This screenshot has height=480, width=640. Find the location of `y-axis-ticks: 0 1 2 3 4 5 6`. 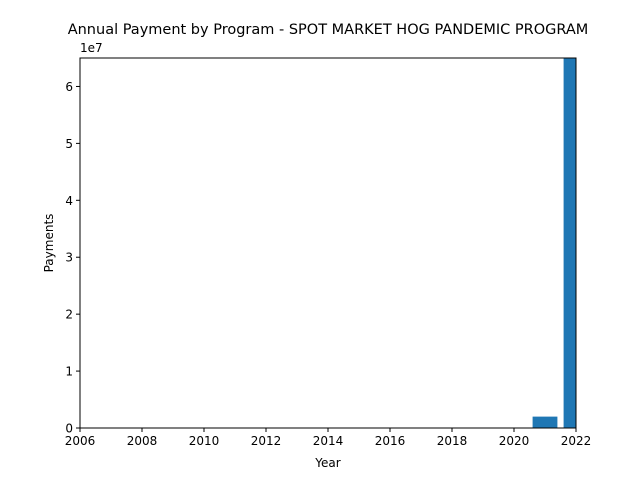

y-axis-ticks: 0 1 2 3 4 5 6 is located at coordinates (72, 258).